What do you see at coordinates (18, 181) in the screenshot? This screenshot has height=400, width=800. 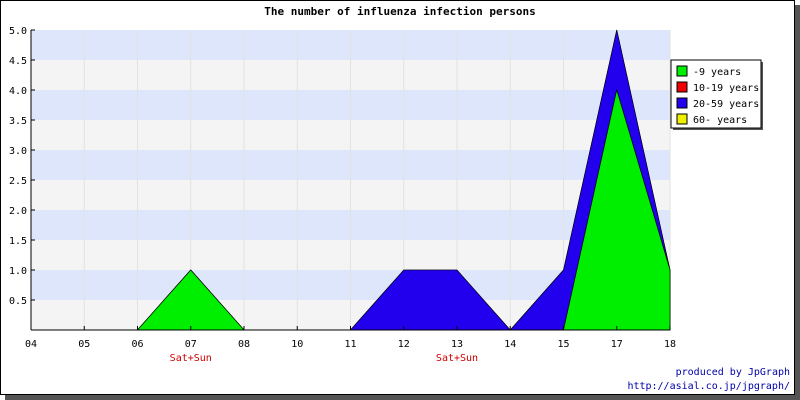 I see `y-tick-label: 2.5` at bounding box center [18, 181].